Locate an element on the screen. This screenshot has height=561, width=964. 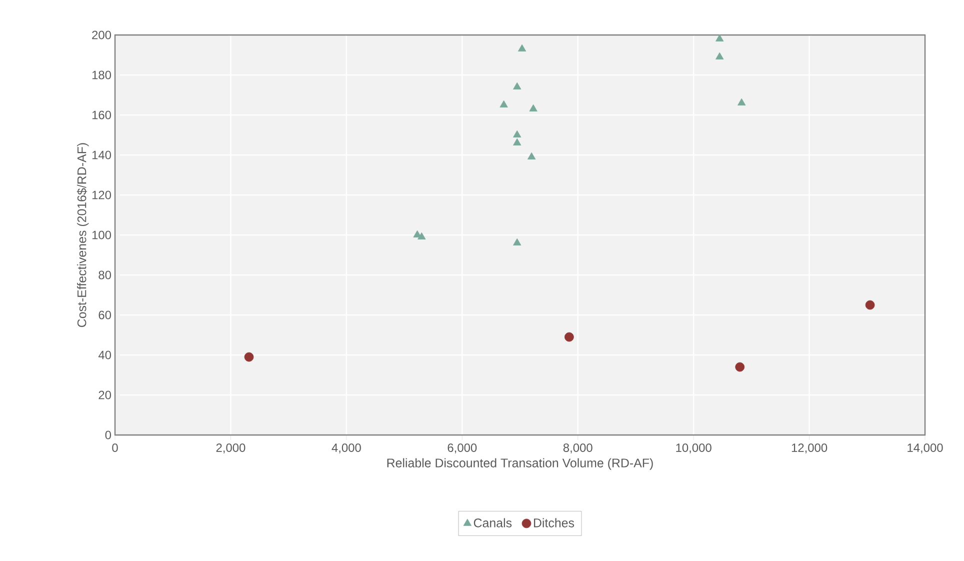
legend-label: Canals is located at coordinates (493, 523).